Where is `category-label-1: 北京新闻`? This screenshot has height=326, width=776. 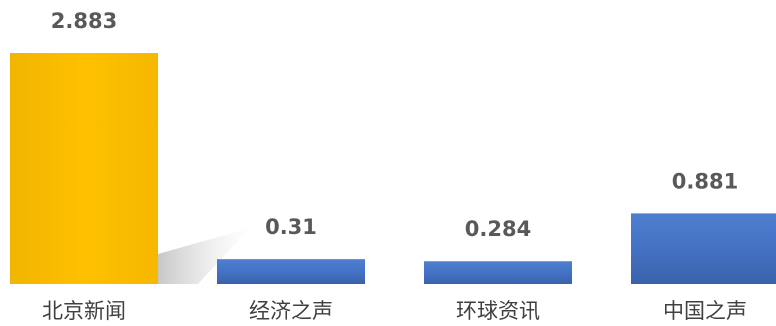
category-label-1: 北京新闻 is located at coordinates (84, 311).